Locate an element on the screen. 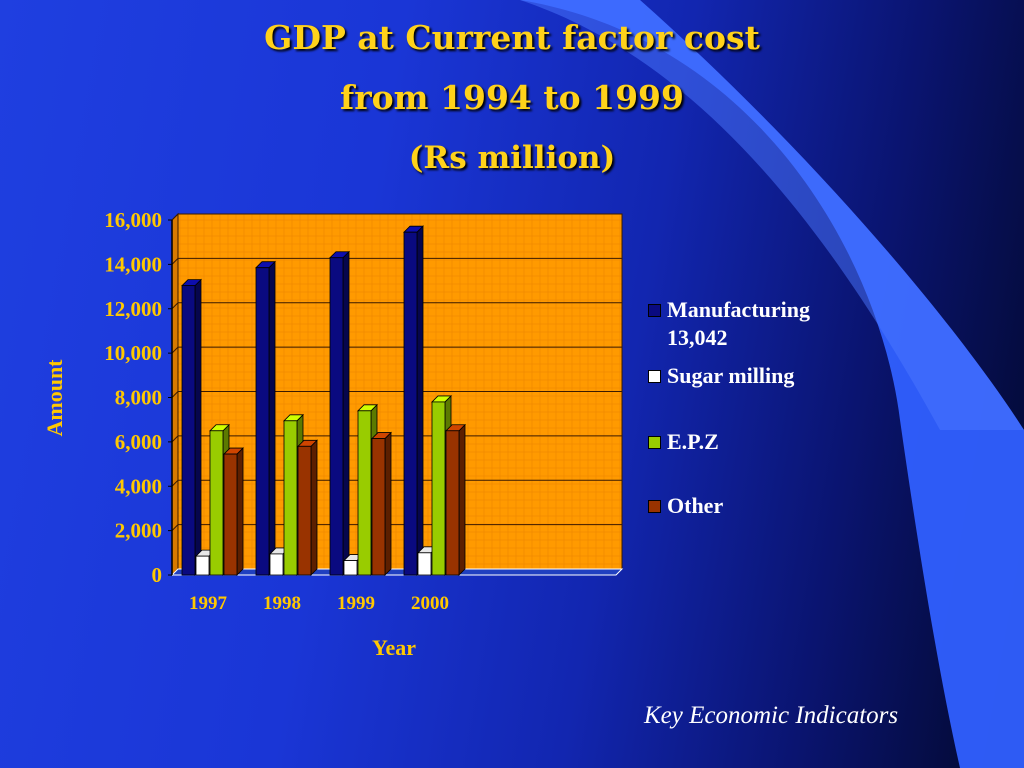 The height and width of the screenshot is (768, 1024). x-tick-label: 1999 is located at coordinates (356, 603).